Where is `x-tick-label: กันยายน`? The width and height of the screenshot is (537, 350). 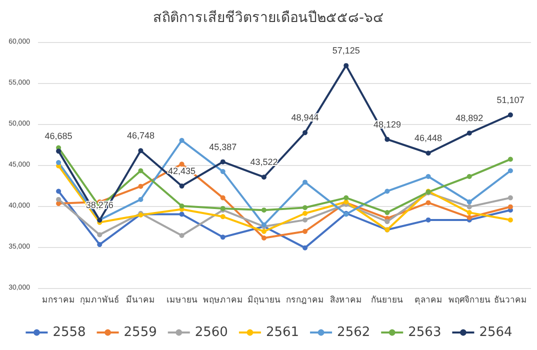 x-tick-label: กันยายน is located at coordinates (387, 301).